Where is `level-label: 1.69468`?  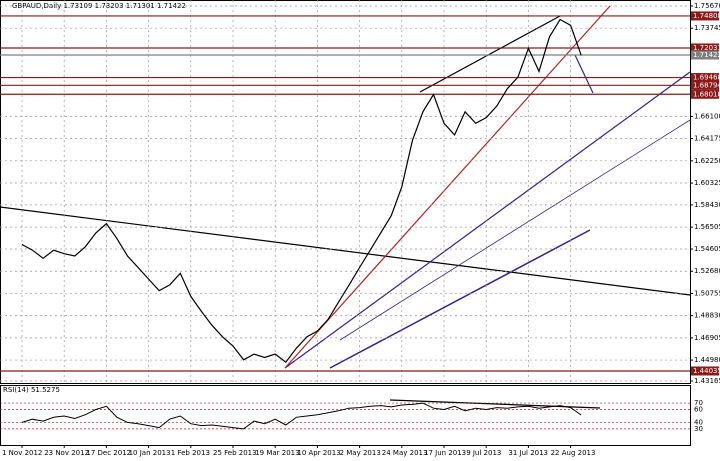 level-label: 1.69468 is located at coordinates (706, 78).